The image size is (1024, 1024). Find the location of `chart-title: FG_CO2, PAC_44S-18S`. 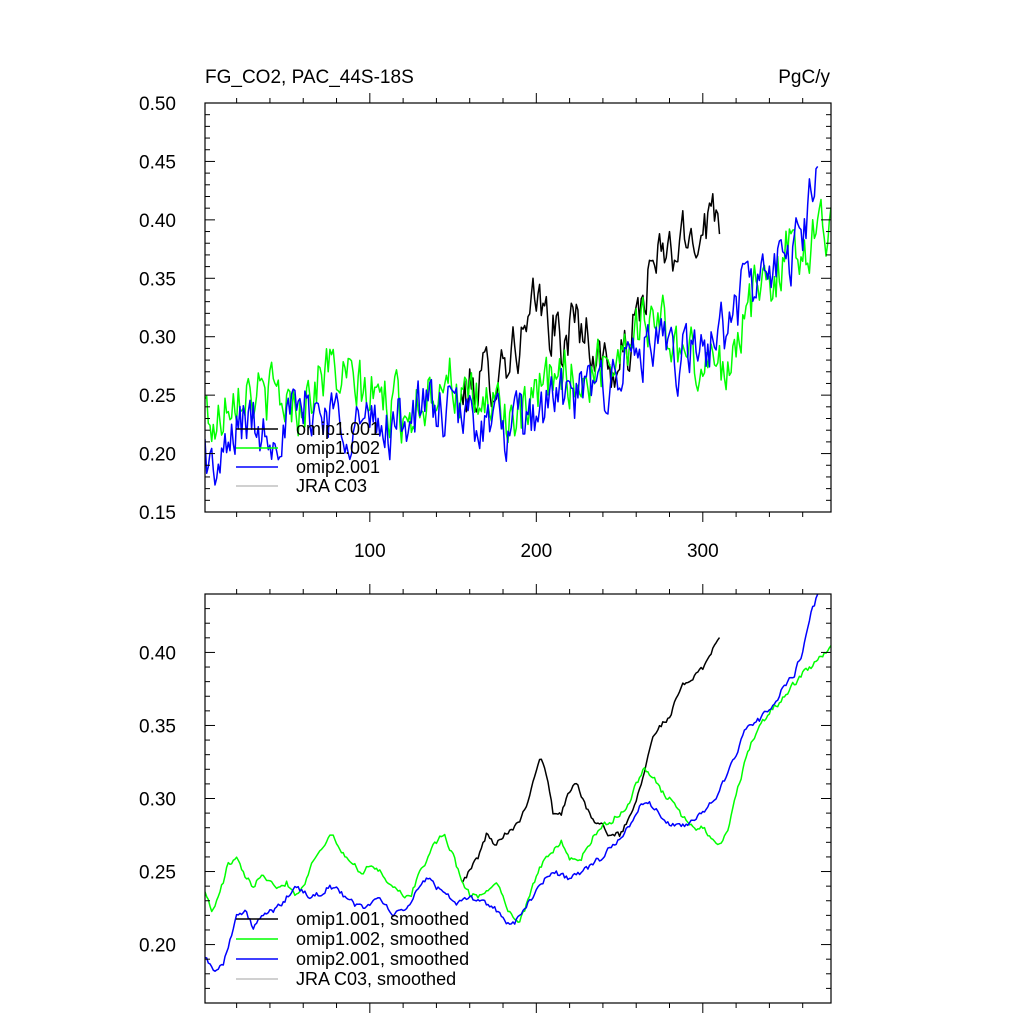

chart-title: FG_CO2, PAC_44S-18S is located at coordinates (309, 77).